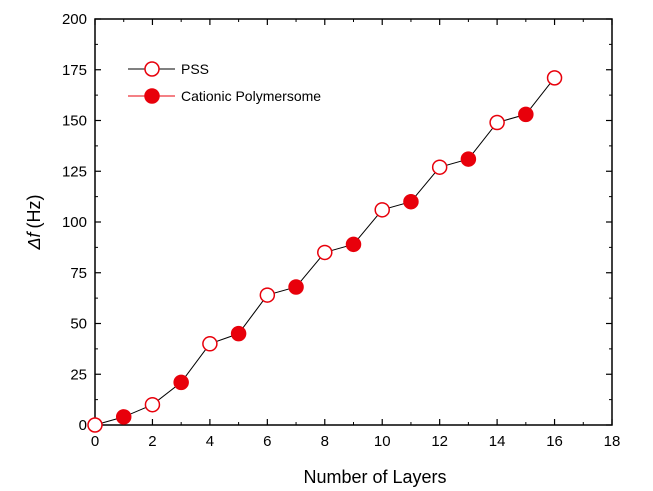  Describe the element at coordinates (152, 441) in the screenshot. I see `x-tick-label: 2` at that location.